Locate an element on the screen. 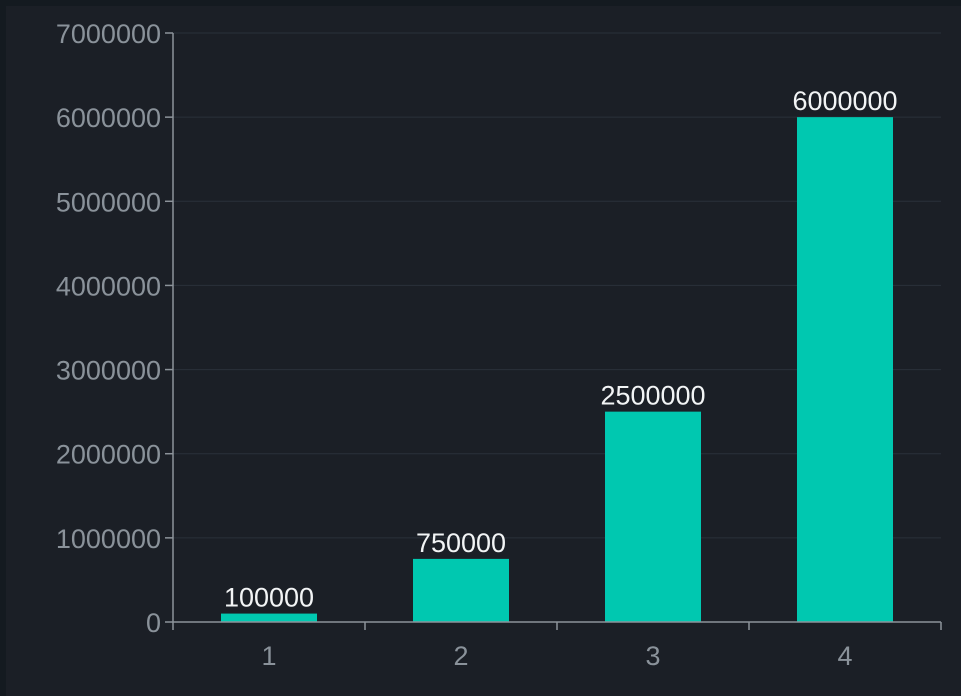 The image size is (961, 696). bar-value-label: 100000 is located at coordinates (269, 598).